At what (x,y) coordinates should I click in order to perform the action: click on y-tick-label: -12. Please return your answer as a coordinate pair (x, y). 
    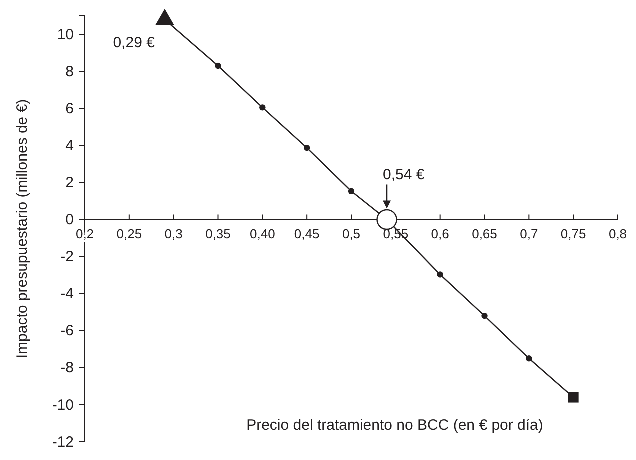
    Looking at the image, I should click on (63, 442).